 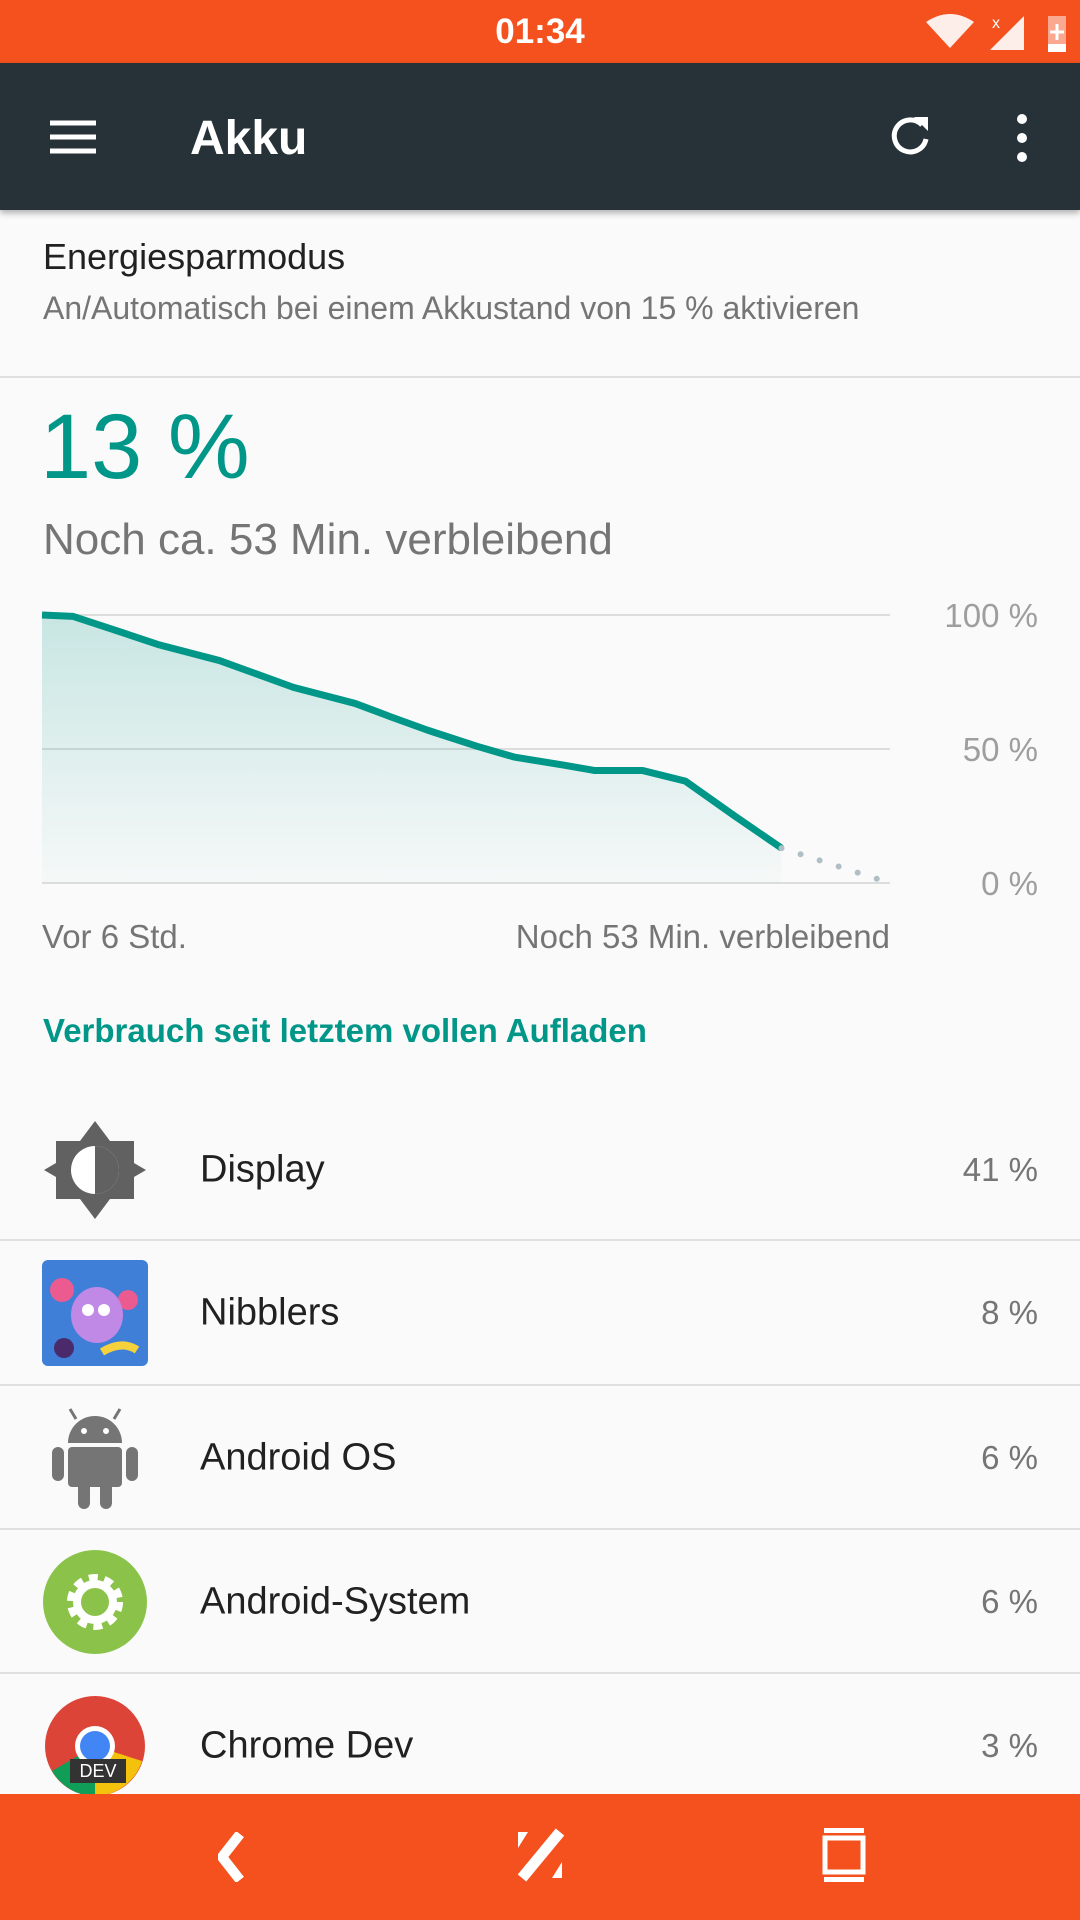 I want to click on app-name: Chrome Dev, so click(x=307, y=1745).